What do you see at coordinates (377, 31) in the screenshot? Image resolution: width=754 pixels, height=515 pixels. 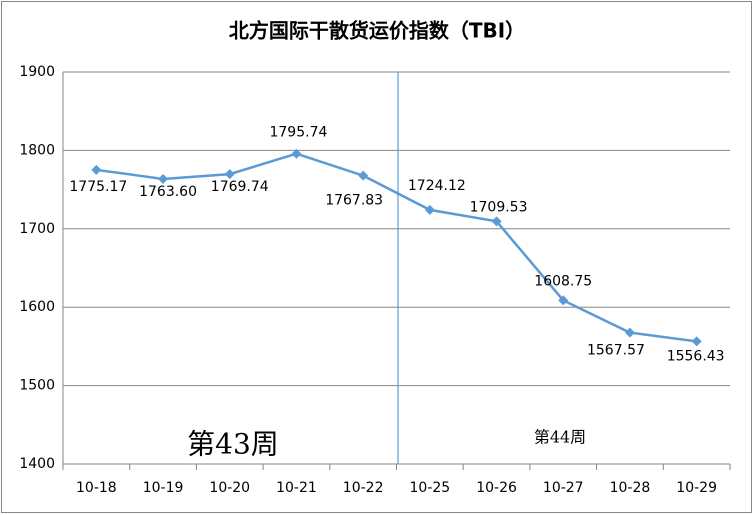 I see `chart-title: 北方国际干散货运价指数（TBI）` at bounding box center [377, 31].